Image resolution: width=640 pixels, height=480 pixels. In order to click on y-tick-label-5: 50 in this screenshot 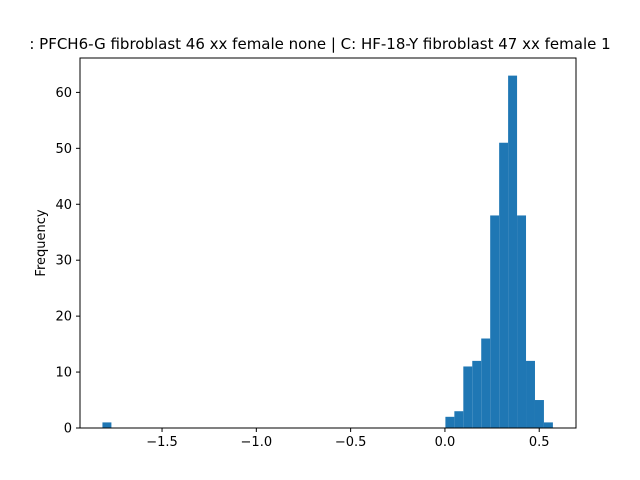, I will do `click(63, 149)`.